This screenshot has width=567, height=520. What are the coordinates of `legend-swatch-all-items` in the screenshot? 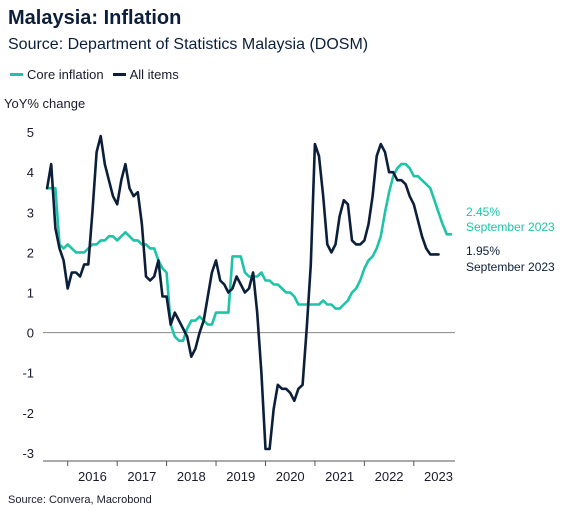 It's located at (119, 74).